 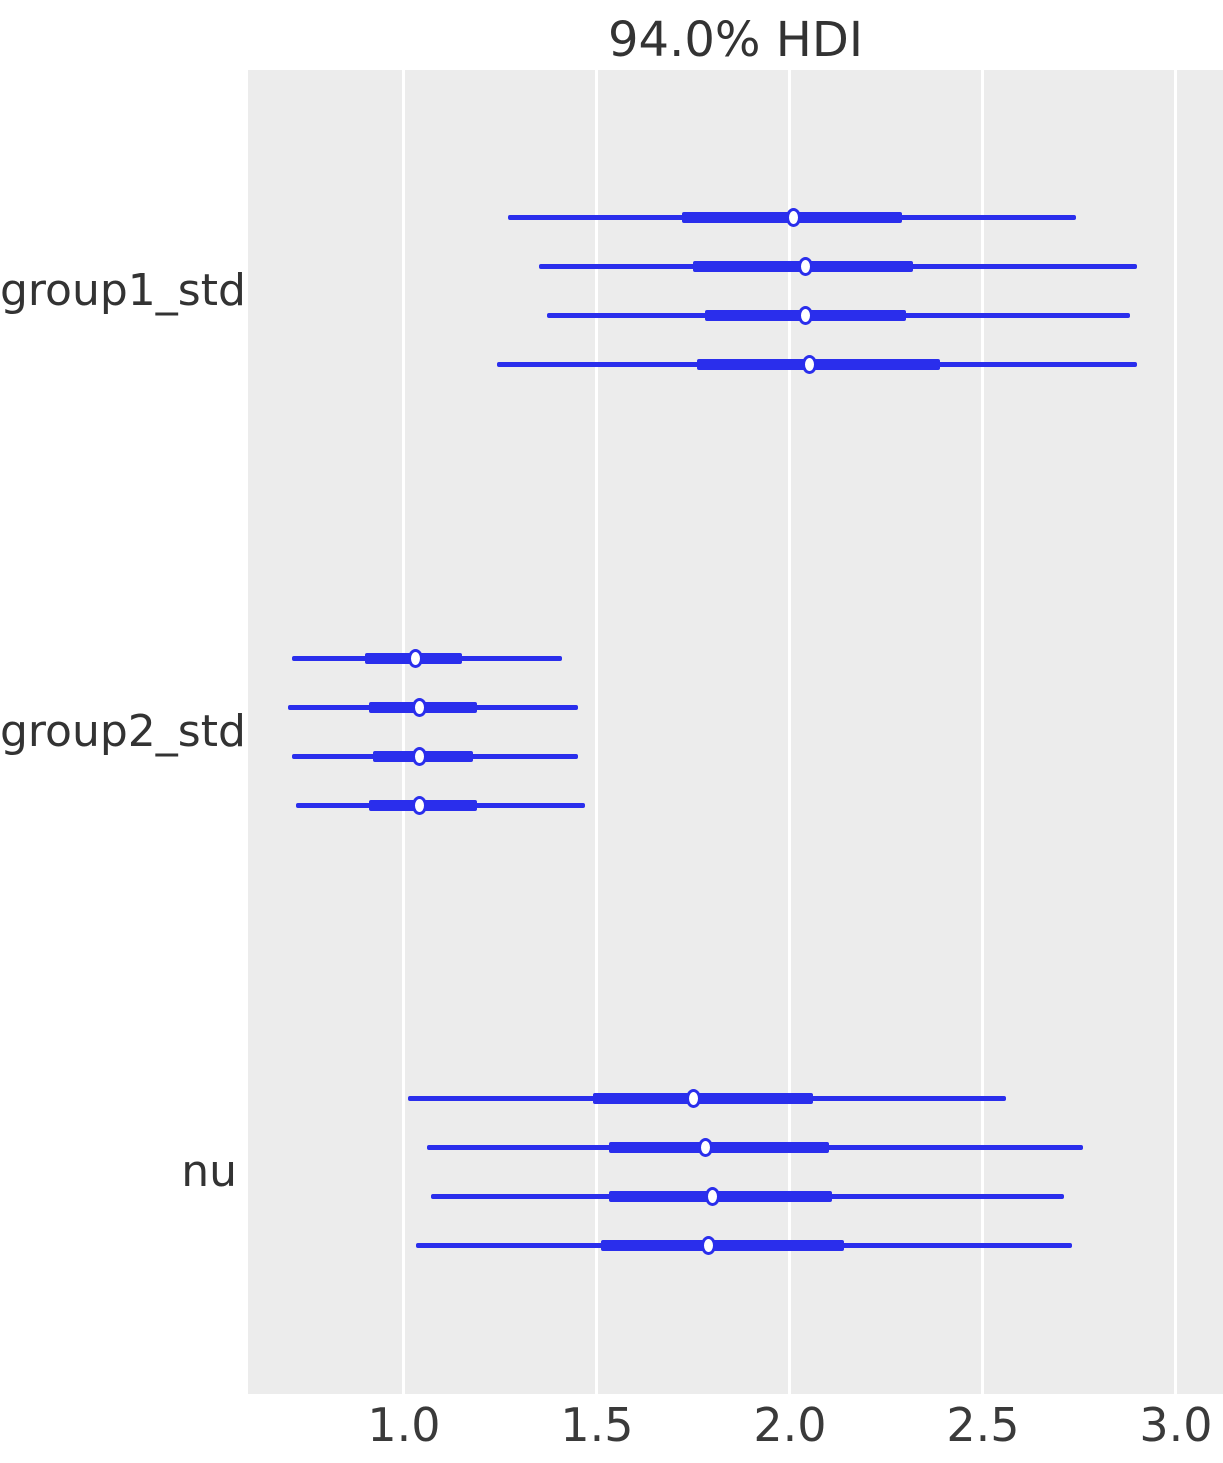 What do you see at coordinates (983, 1425) in the screenshot?
I see `x-tick-label: 2.5` at bounding box center [983, 1425].